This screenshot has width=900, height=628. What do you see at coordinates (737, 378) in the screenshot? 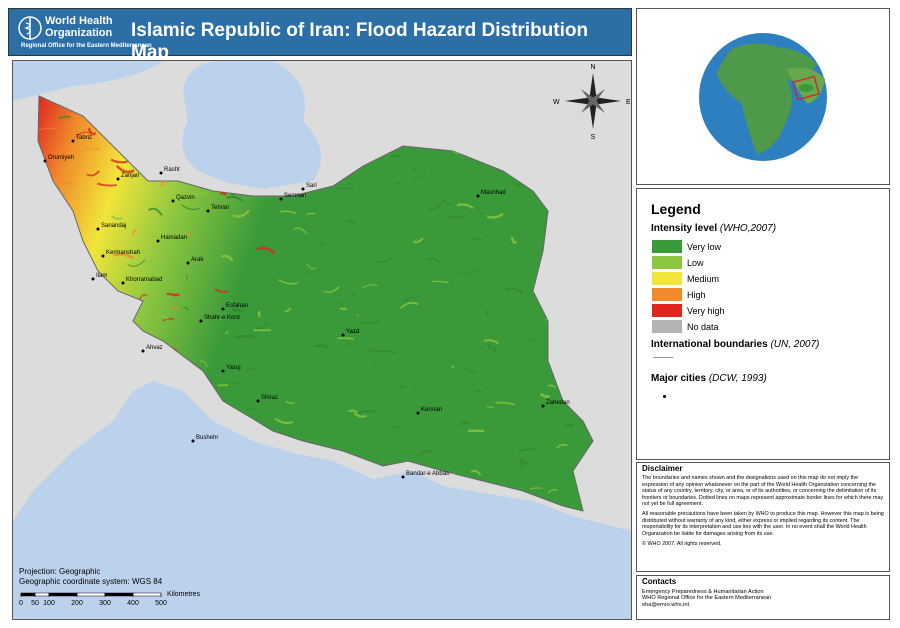
I see `legend-source: (DCW, 1993)` at bounding box center [737, 378].